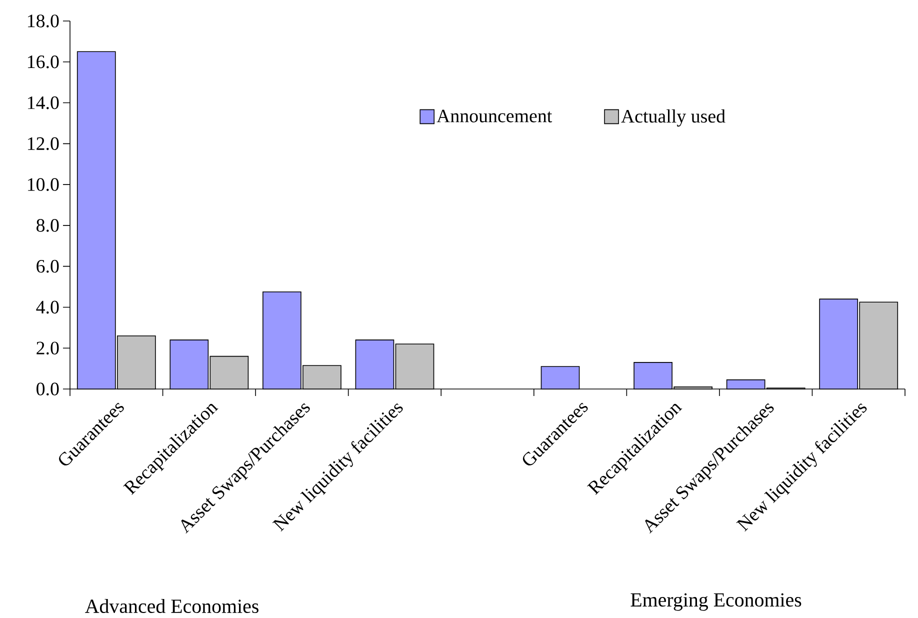 Image resolution: width=918 pixels, height=618 pixels. What do you see at coordinates (43, 103) in the screenshot?
I see `y-tick-label: 14.0` at bounding box center [43, 103].